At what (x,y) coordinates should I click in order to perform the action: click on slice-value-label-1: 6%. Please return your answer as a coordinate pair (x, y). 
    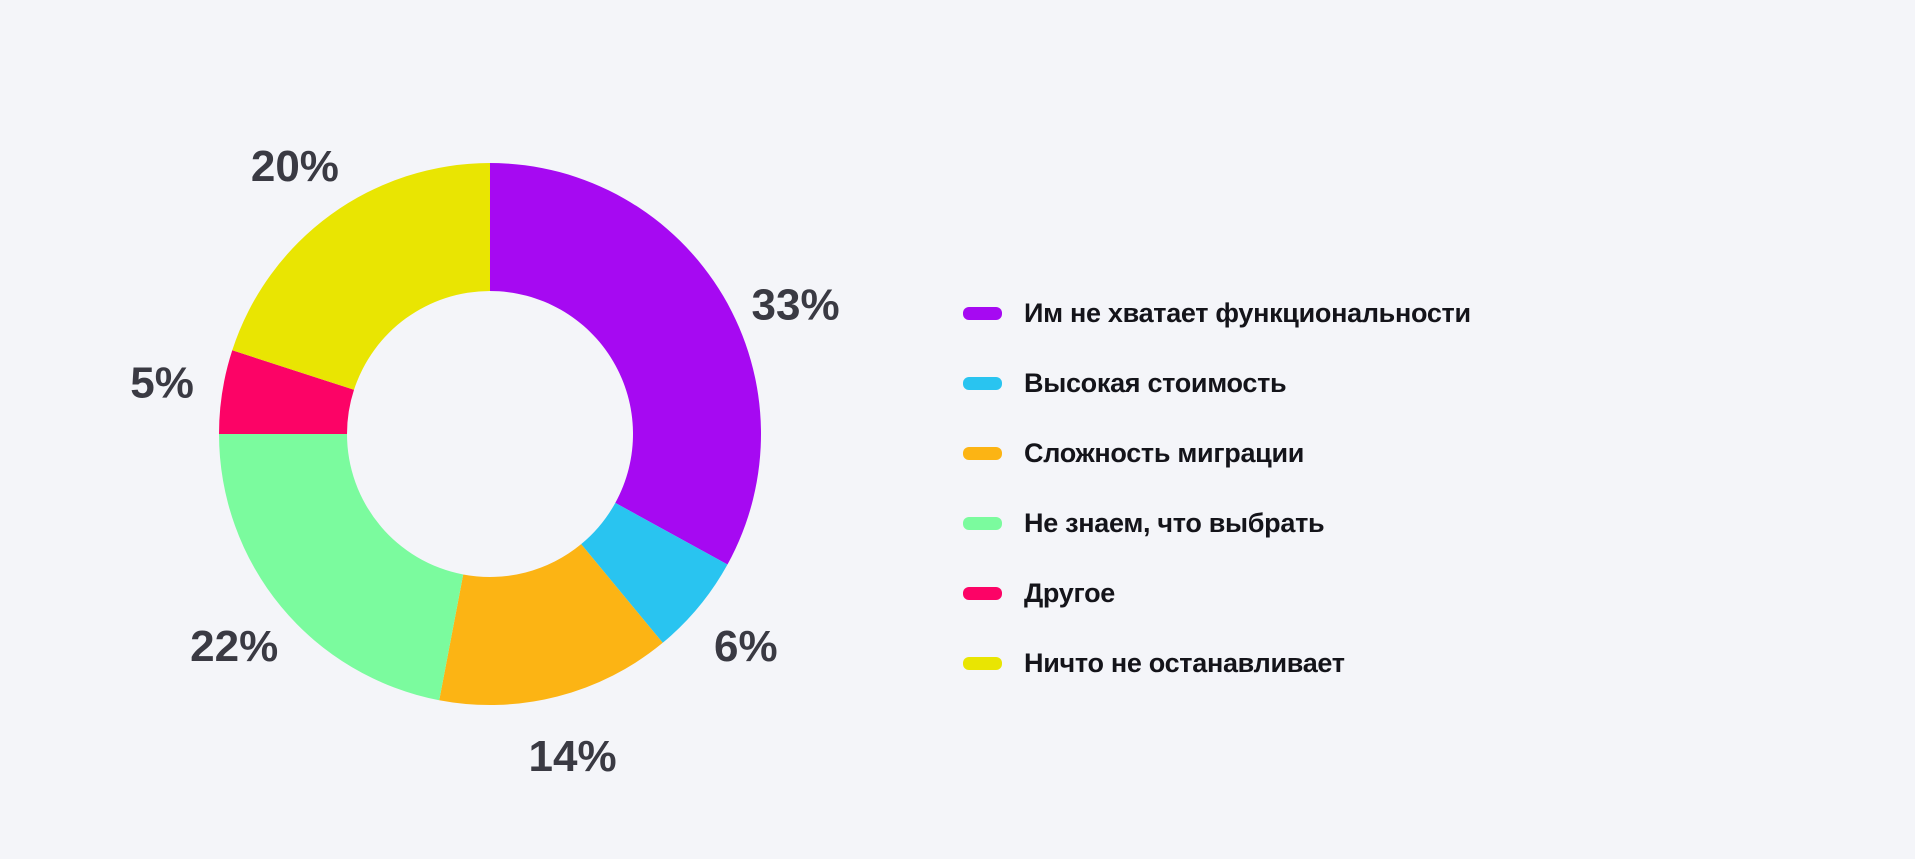
    Looking at the image, I should click on (746, 646).